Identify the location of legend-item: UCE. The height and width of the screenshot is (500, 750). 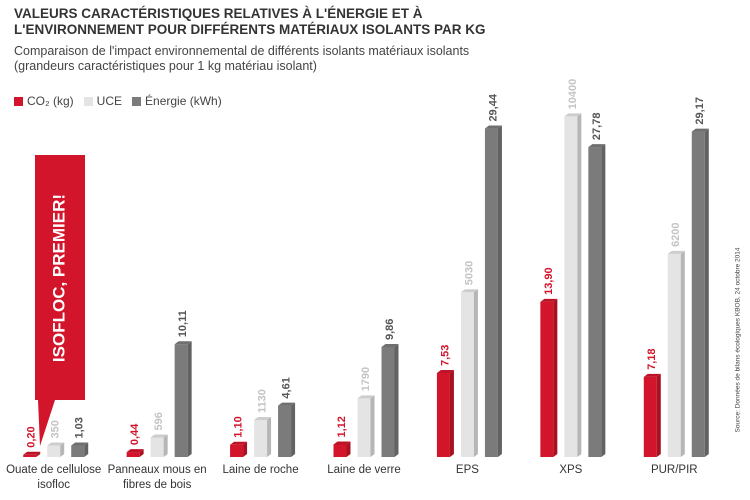
(103, 101).